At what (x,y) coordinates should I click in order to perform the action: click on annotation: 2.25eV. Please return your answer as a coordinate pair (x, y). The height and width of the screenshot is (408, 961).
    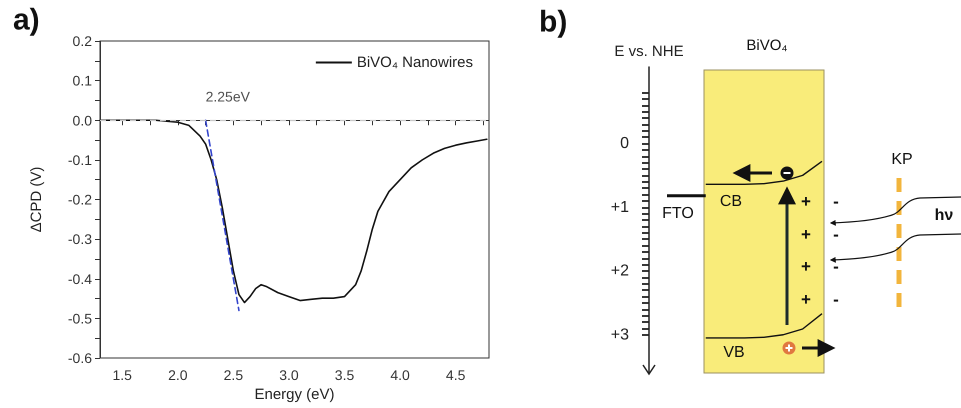
    Looking at the image, I should click on (228, 96).